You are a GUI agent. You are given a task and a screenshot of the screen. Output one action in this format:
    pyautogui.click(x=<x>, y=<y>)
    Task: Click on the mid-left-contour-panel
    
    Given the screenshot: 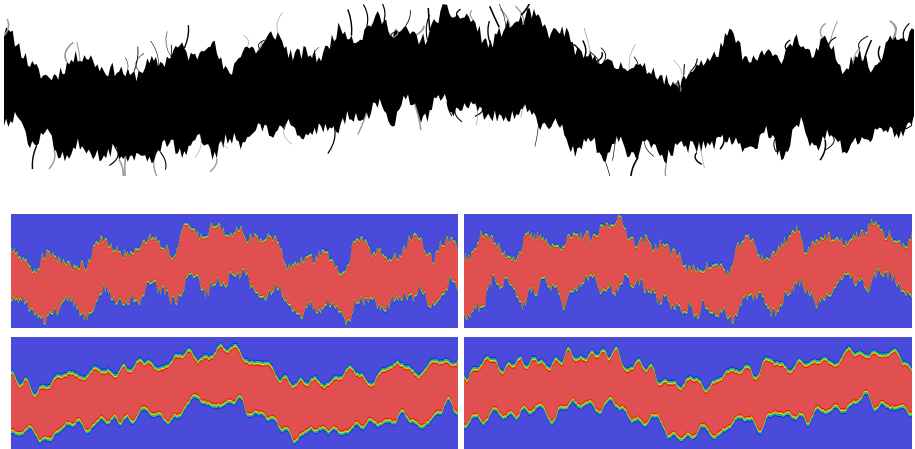 What is the action you would take?
    pyautogui.click(x=234, y=271)
    